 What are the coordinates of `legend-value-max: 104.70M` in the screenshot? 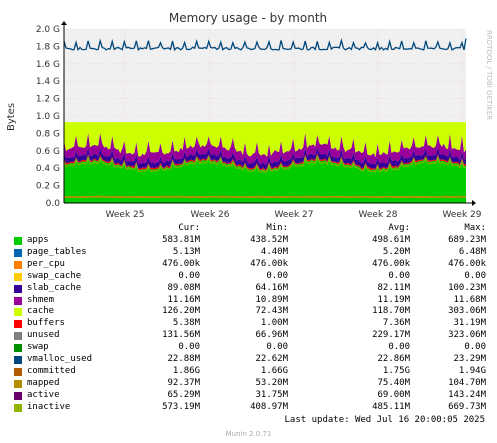 It's located at (467, 382).